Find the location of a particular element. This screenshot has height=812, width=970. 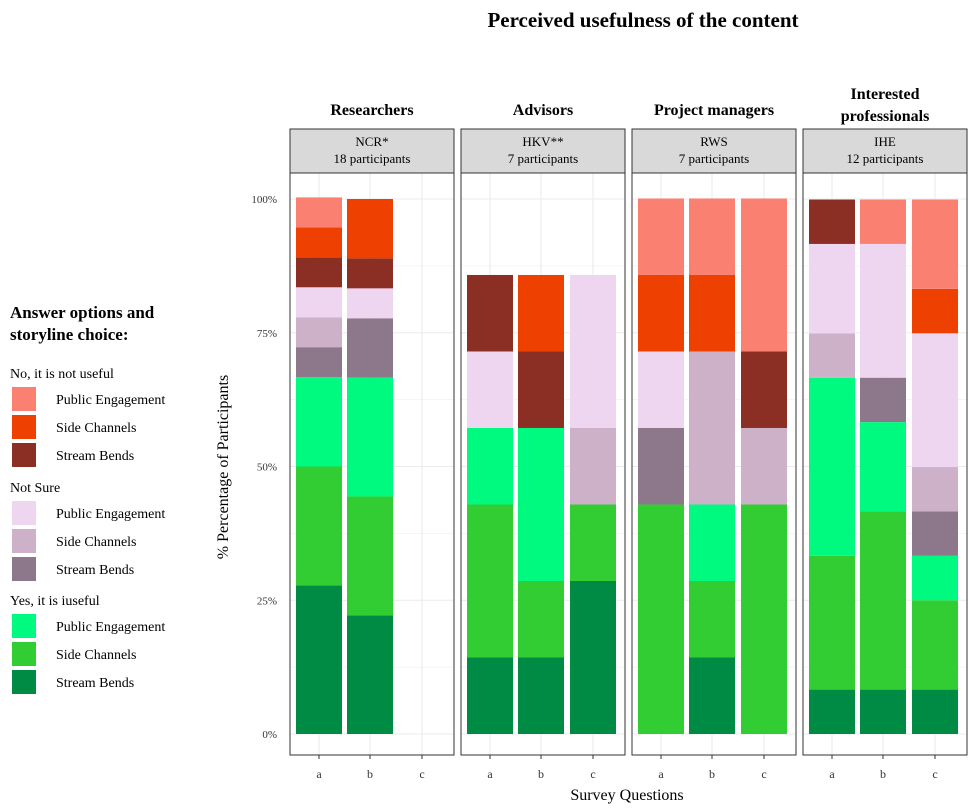

panel-strip-label: IHE is located at coordinates (885, 141).